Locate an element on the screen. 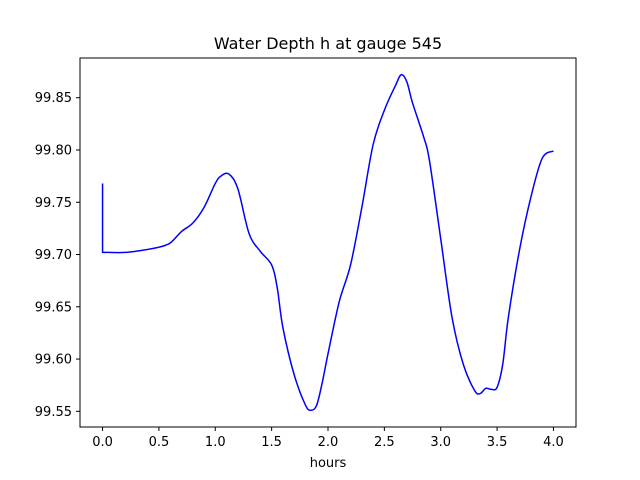 Image resolution: width=640 pixels, height=480 pixels. x-tick-label: 1.5 is located at coordinates (271, 442).